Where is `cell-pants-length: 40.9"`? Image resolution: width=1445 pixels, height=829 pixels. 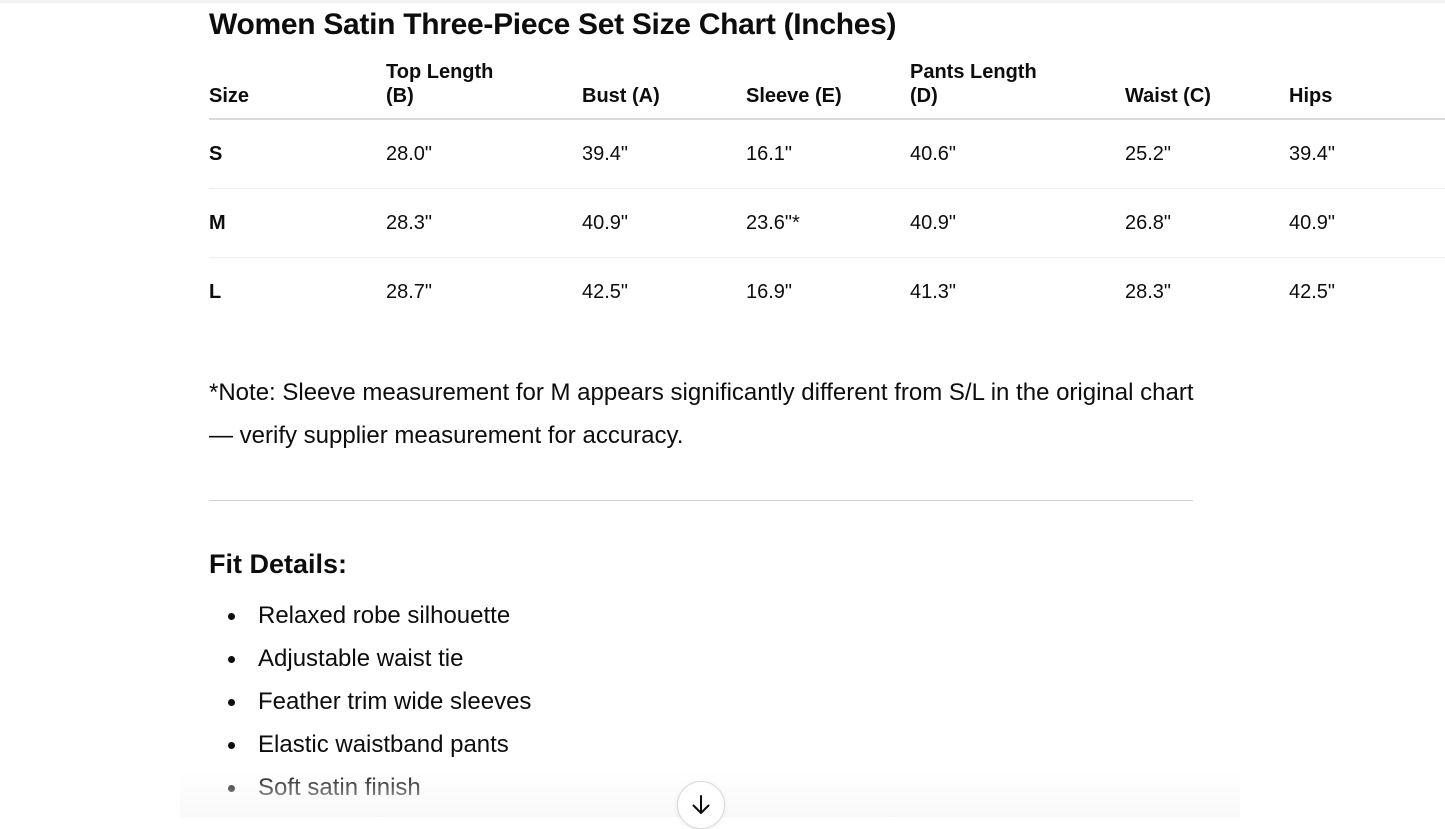 cell-pants-length: 40.9" is located at coordinates (1017, 223).